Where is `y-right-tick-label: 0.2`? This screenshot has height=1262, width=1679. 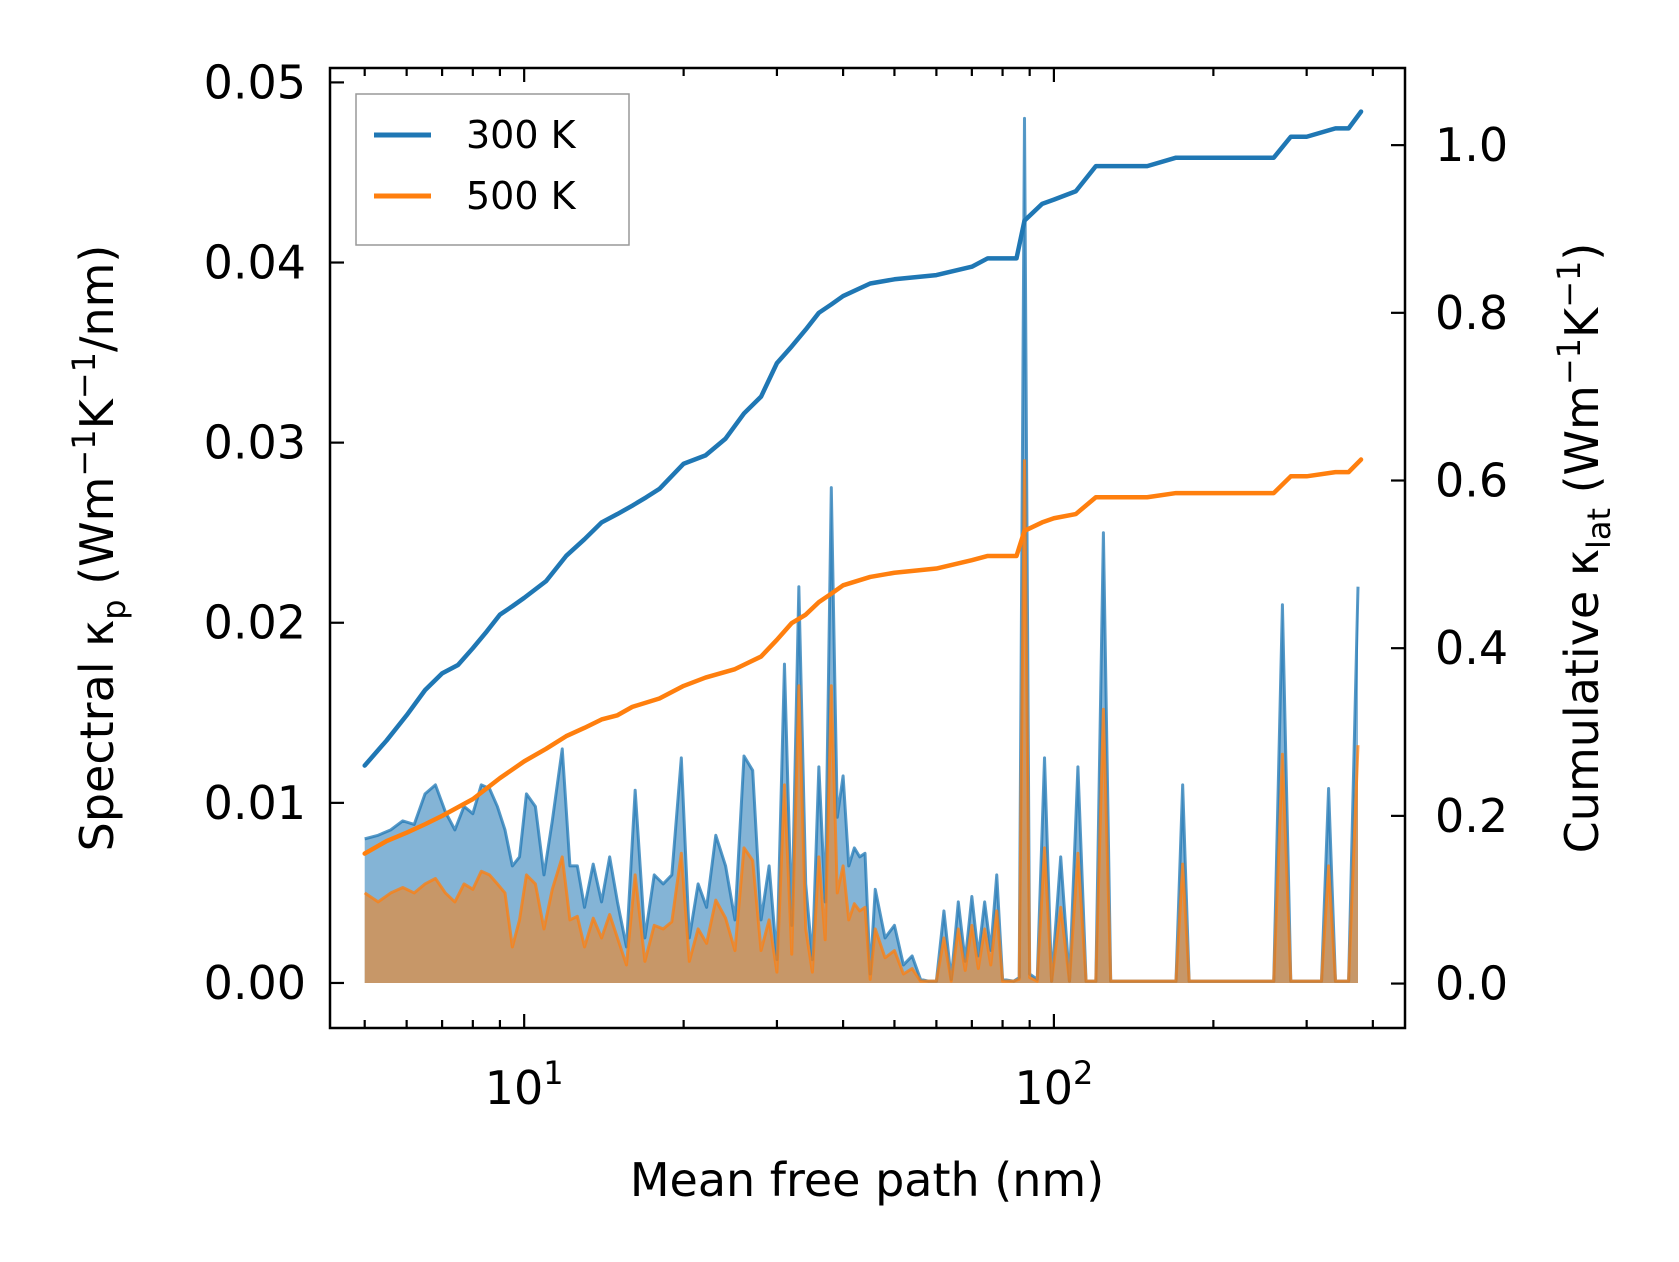 y-right-tick-label: 0.2 is located at coordinates (1471, 816).